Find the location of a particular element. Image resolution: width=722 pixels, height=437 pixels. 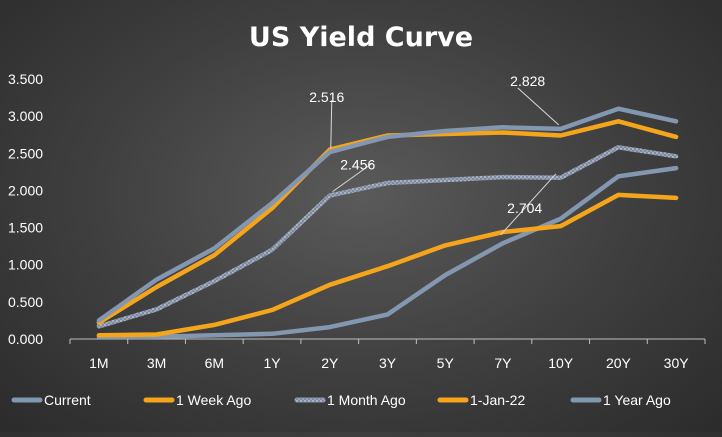

data-label: 2.828 is located at coordinates (527, 81).